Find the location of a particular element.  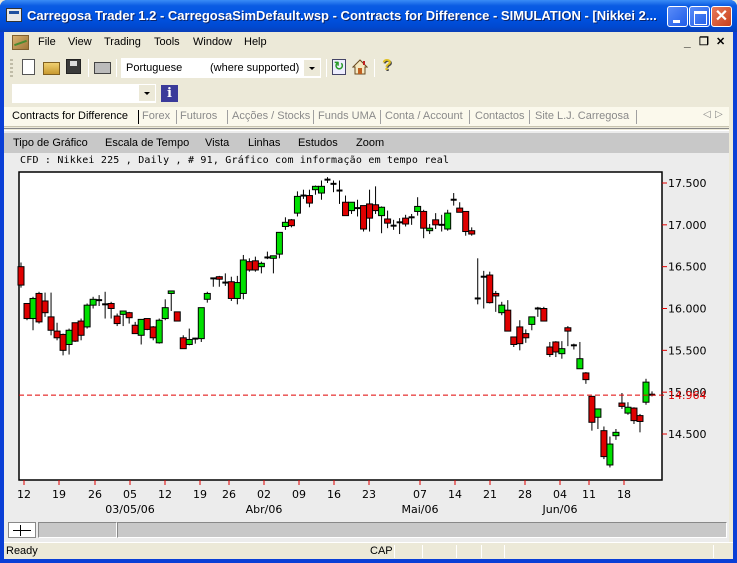

save-icon is located at coordinates (73, 66).